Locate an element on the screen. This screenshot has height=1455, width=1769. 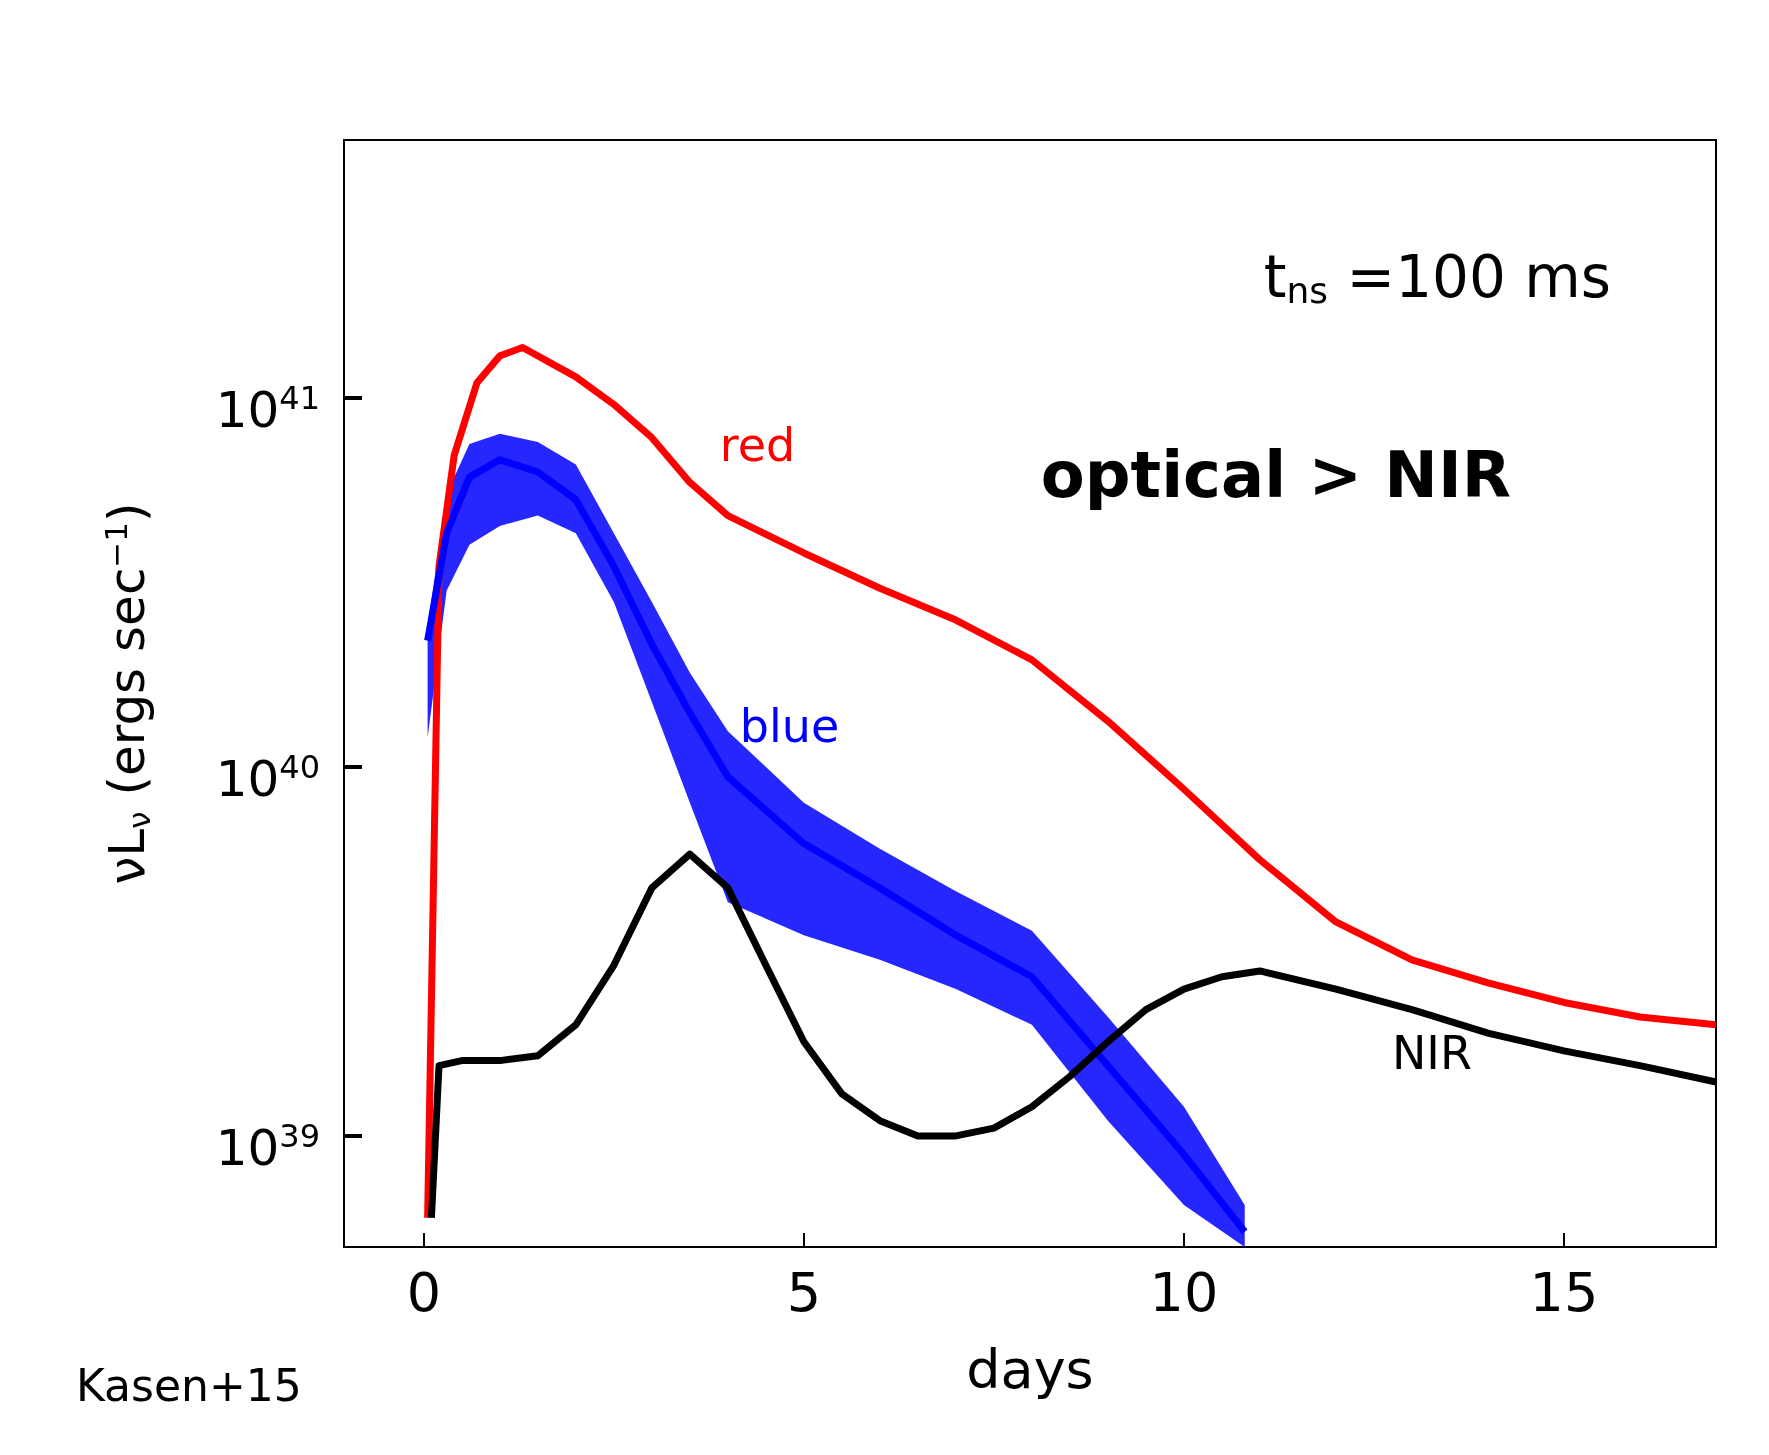
y-tick-label: 10$^{39}$ is located at coordinates (267, 1147).